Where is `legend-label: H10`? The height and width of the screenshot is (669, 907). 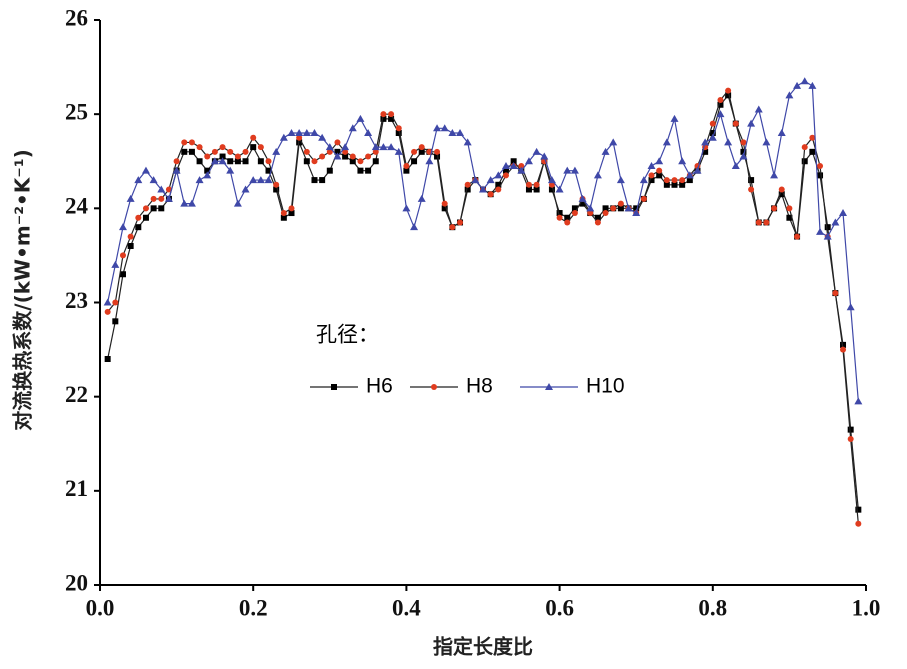 legend-label: H10 is located at coordinates (605, 386).